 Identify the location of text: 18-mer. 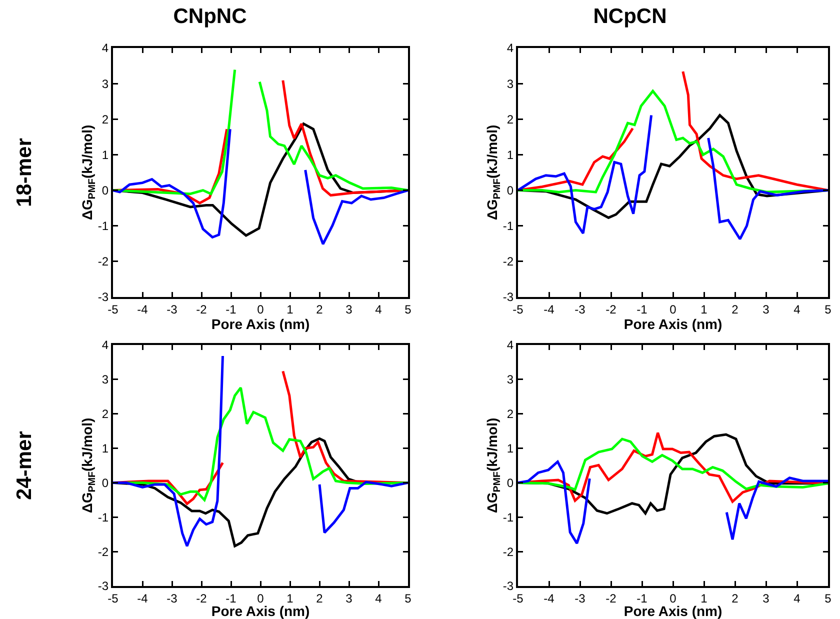
(24, 172).